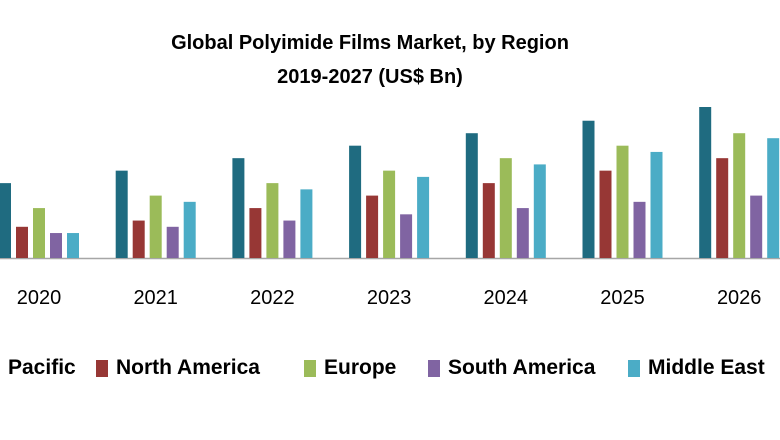 Image resolution: width=780 pixels, height=440 pixels. What do you see at coordinates (622, 201) in the screenshot?
I see `bar-2025-europe` at bounding box center [622, 201].